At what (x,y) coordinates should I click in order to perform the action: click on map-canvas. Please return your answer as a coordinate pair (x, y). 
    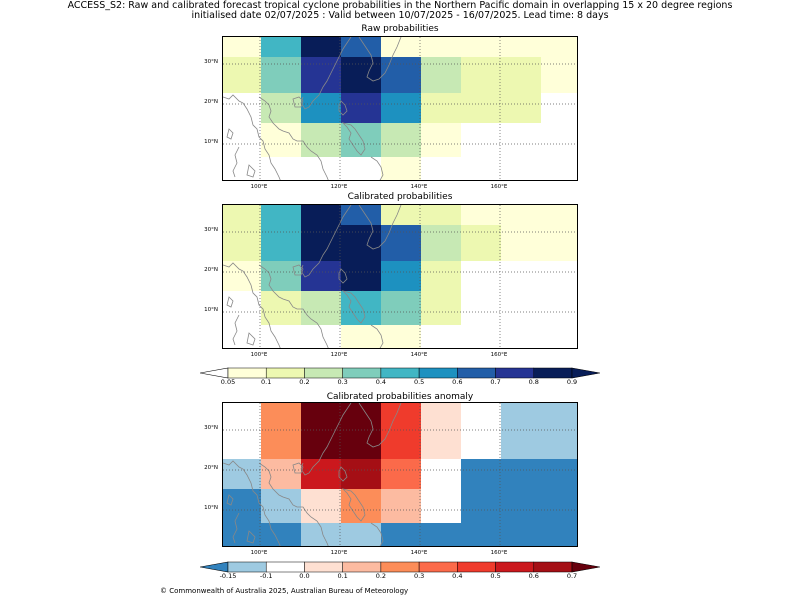
    Looking at the image, I should click on (400, 474).